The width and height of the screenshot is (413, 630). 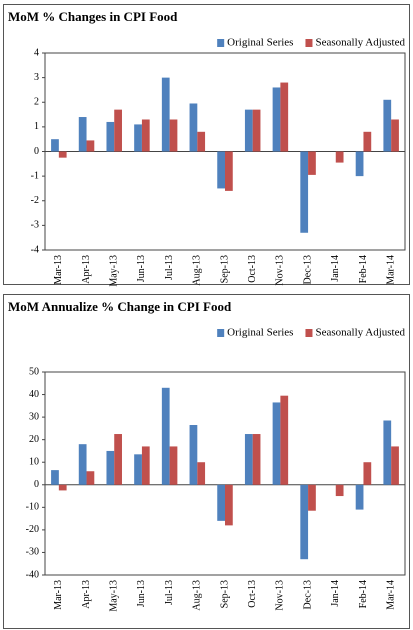 What do you see at coordinates (36, 126) in the screenshot?
I see `y-tick-label: 1` at bounding box center [36, 126].